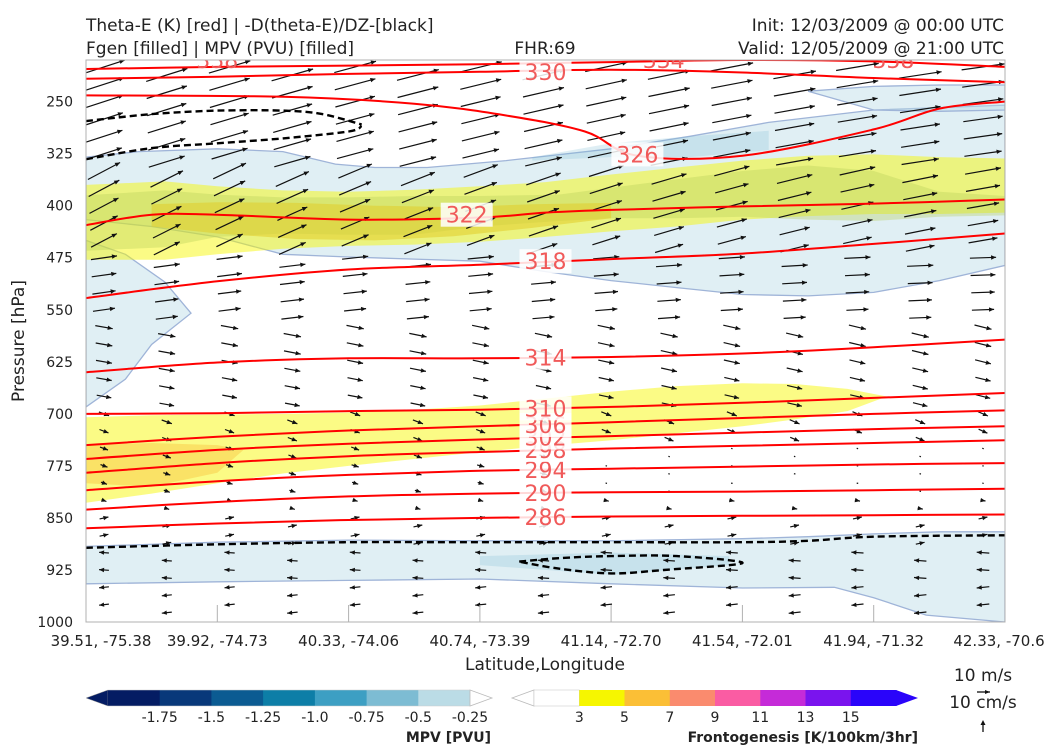  Describe the element at coordinates (470, 718) in the screenshot. I see `mpv-colorbar-tick: -0.25` at that location.